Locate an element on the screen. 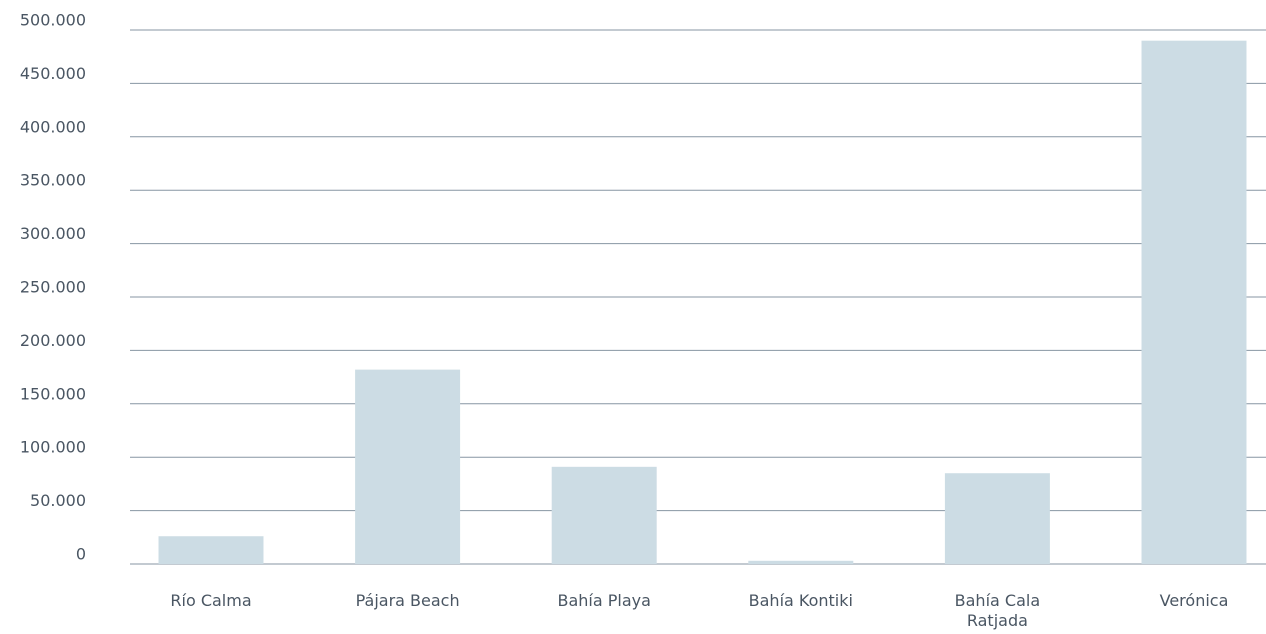 The image size is (1266, 634). x-tick-label: Bahía Cala Ratjada is located at coordinates (997, 610).